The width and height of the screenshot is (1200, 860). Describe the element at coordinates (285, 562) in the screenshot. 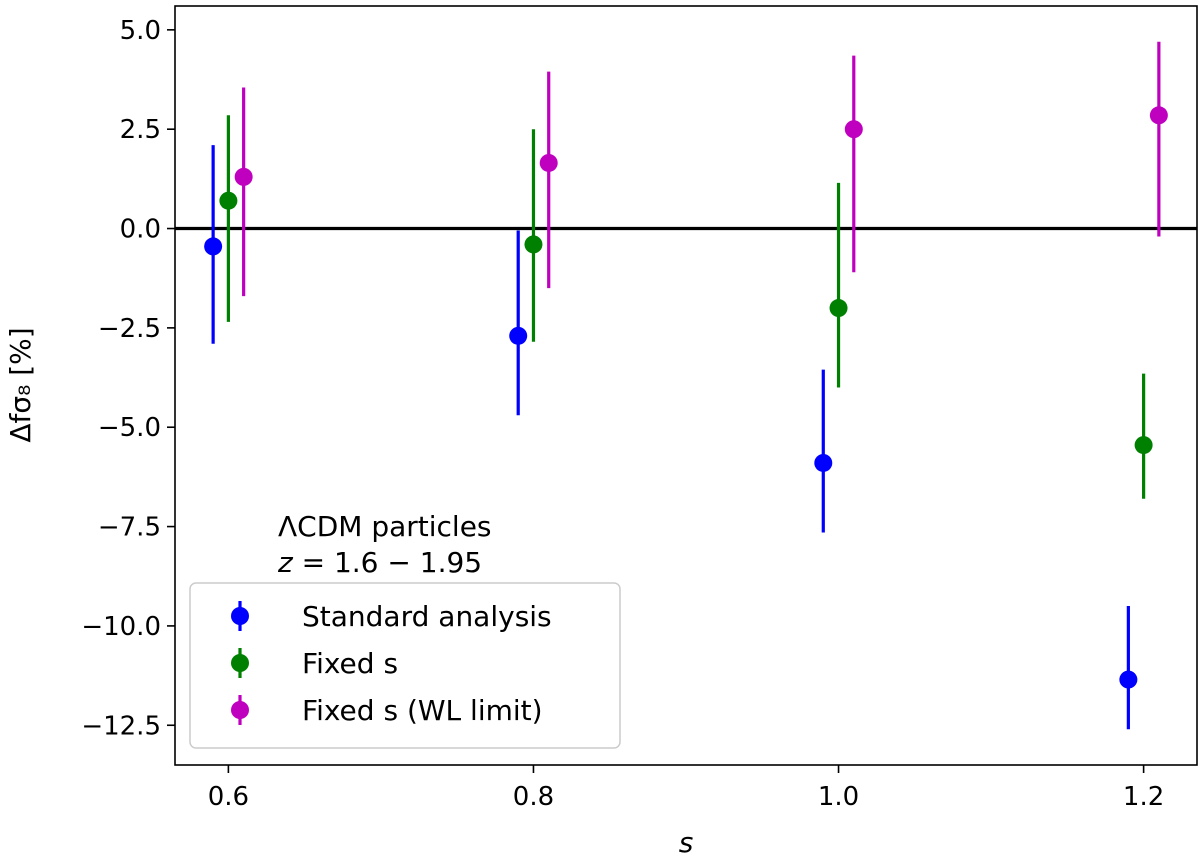

I see `annotation-line2-var: z` at that location.